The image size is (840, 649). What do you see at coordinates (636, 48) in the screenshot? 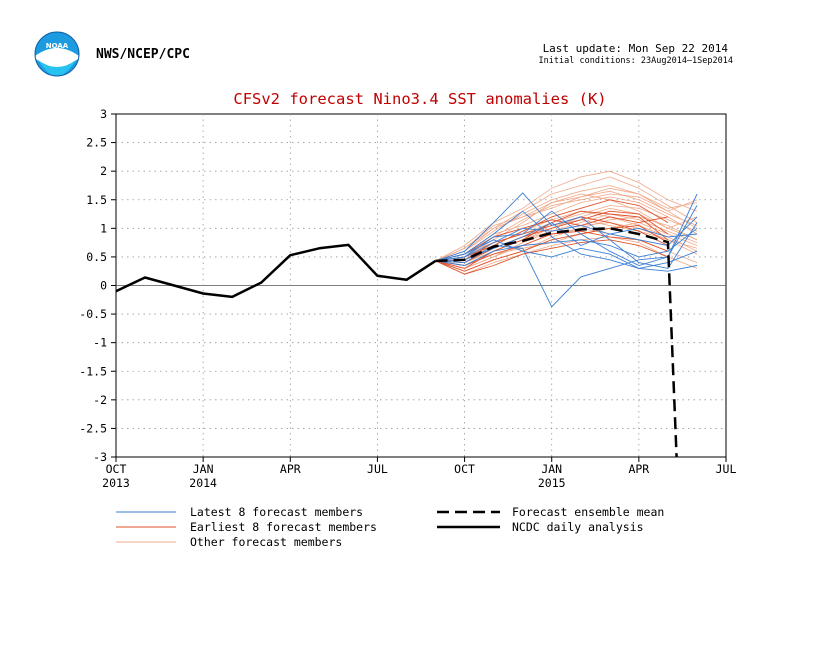
I see `last-update: Last update: Mon Sep 22 2014` at bounding box center [636, 48].